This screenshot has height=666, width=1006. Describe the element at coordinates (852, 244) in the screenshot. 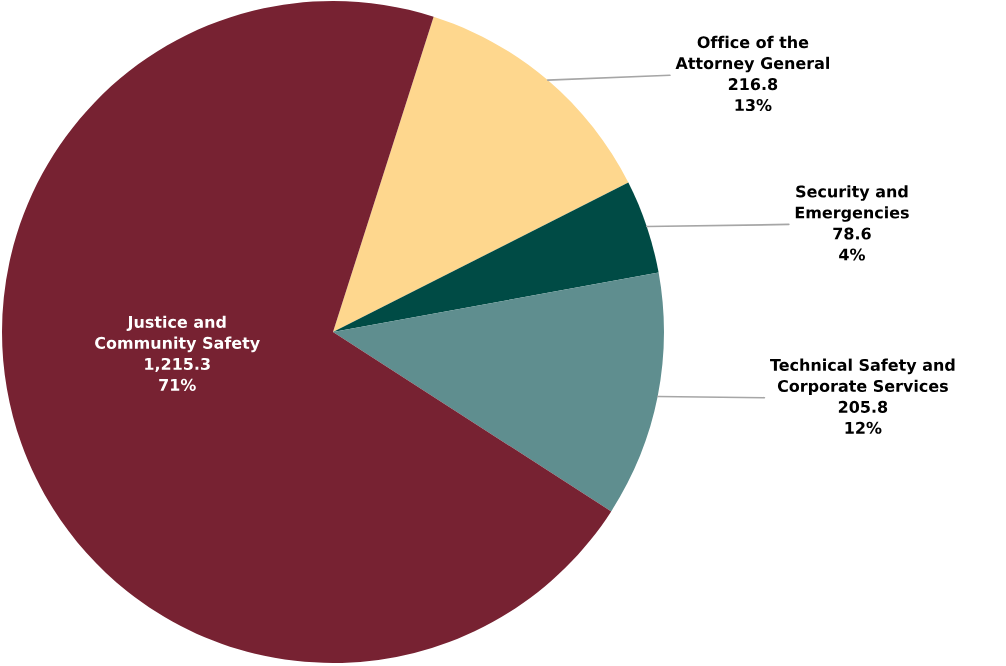

I see `data-label: 78.6 4%` at that location.